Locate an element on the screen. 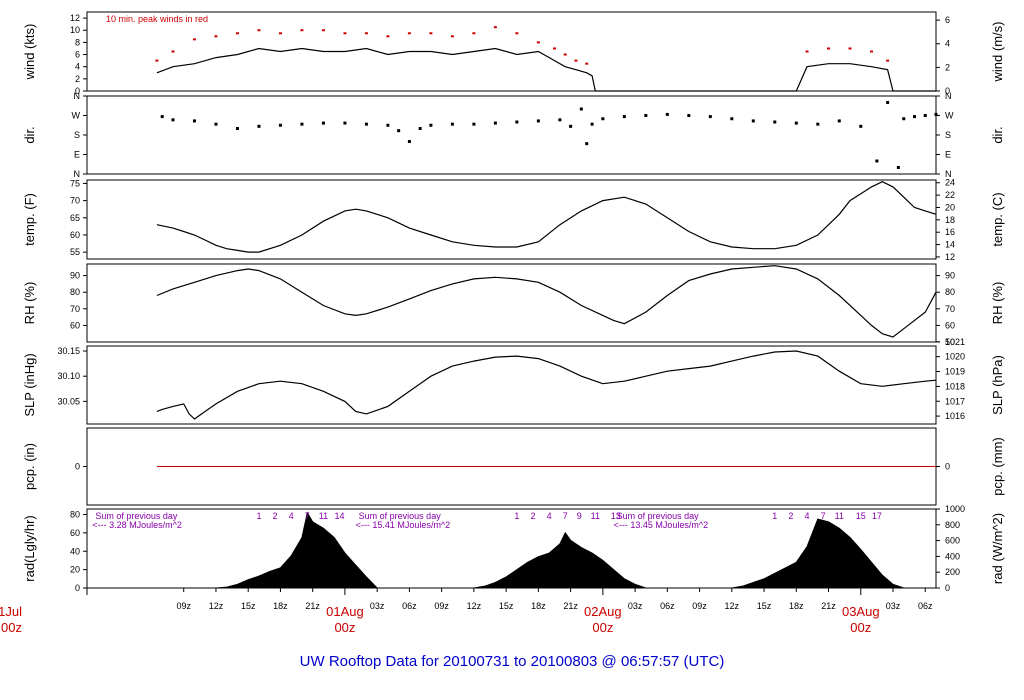 Image resolution: width=1024 pixels, height=700 pixels. x-tick-label: 06z is located at coordinates (409, 606).